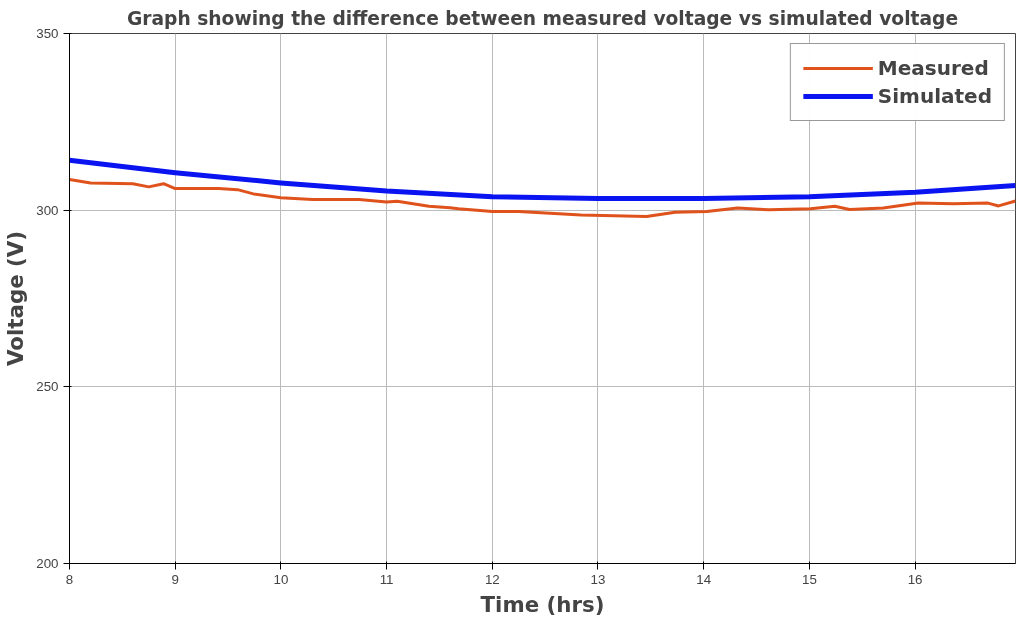  Describe the element at coordinates (704, 579) in the screenshot. I see `x-tick-label: 14` at that location.